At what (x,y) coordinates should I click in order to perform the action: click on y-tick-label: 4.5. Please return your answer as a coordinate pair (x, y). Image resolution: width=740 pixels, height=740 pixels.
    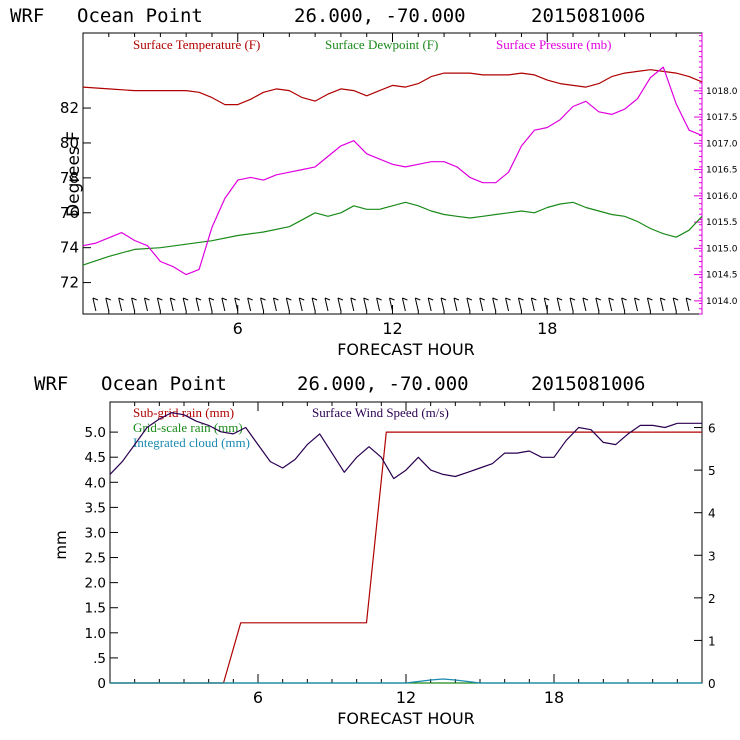
    Looking at the image, I should click on (95, 458).